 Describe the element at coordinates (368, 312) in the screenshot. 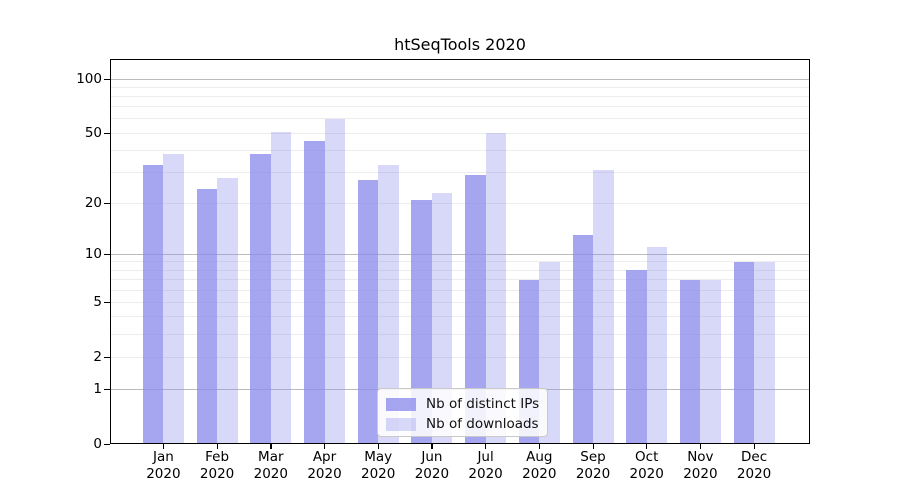

I see `bar-nb-of-distinct-ips-may` at that location.